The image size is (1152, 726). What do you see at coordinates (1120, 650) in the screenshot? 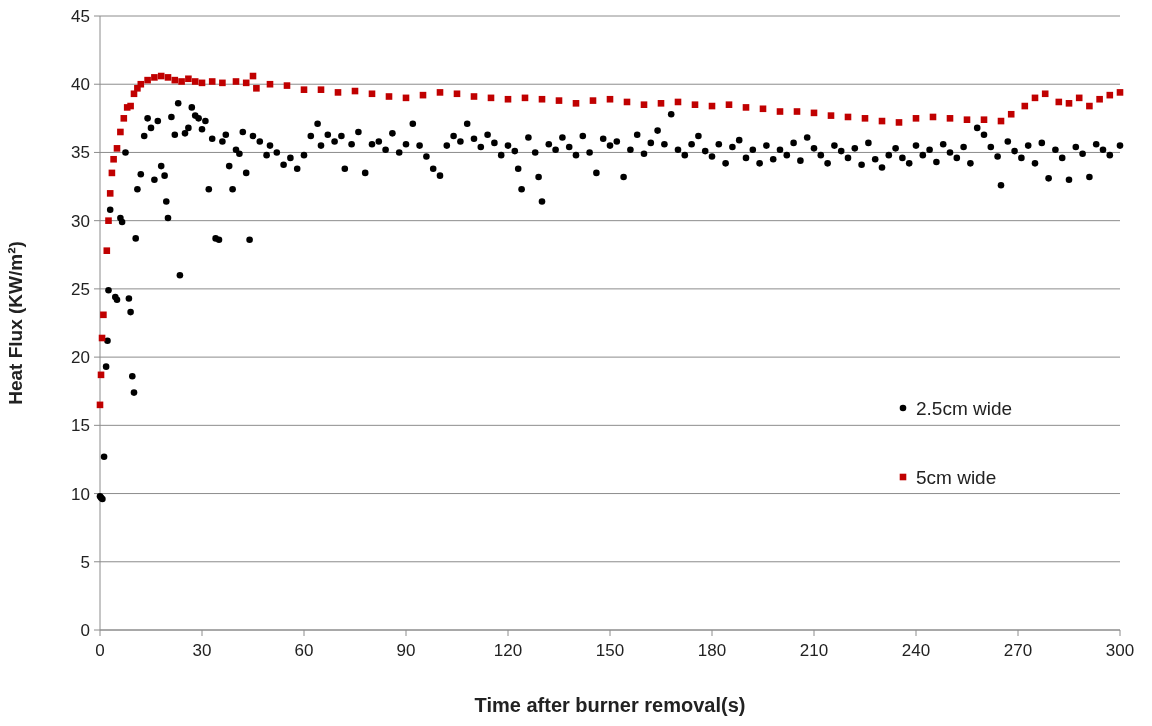
I see `x-tick-label: 300` at bounding box center [1120, 650].